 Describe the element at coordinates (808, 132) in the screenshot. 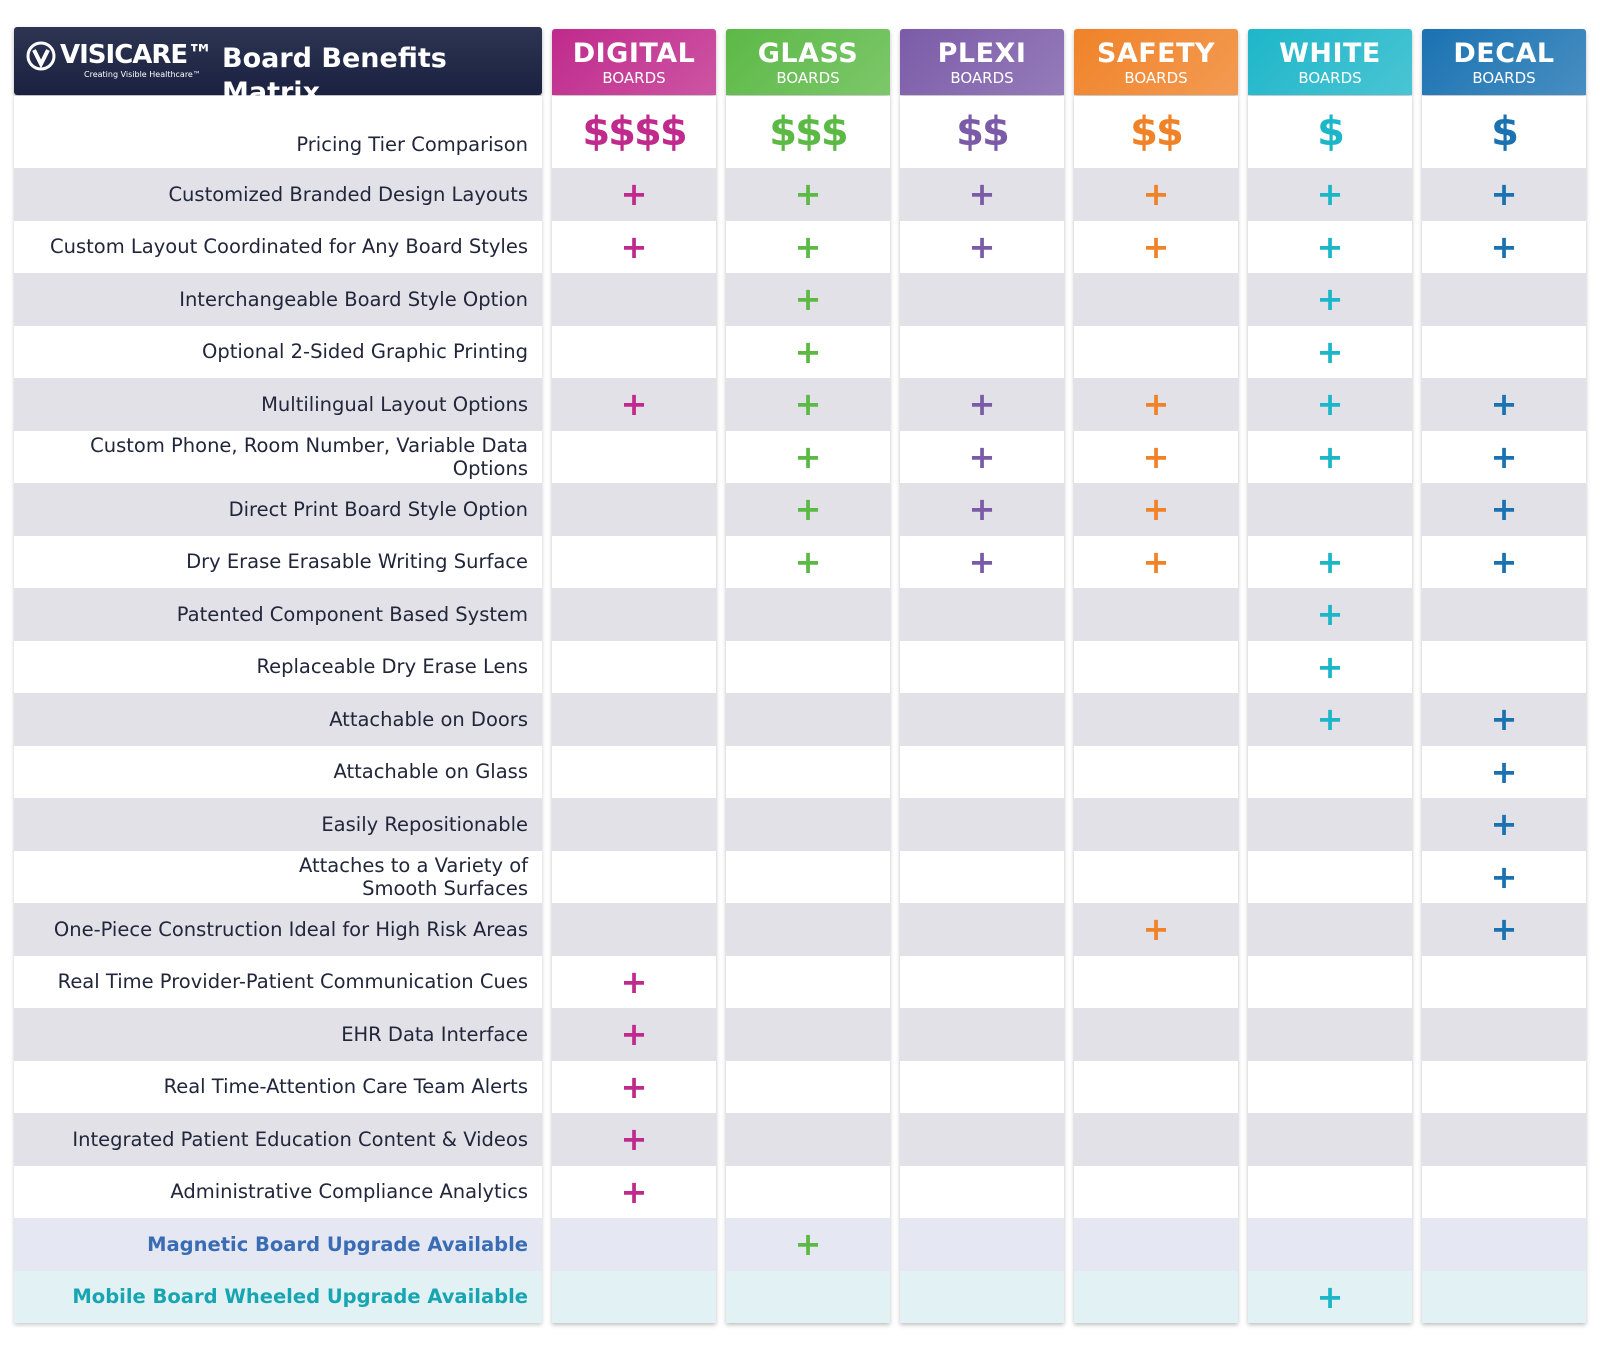

I see `cell: $$$` at that location.